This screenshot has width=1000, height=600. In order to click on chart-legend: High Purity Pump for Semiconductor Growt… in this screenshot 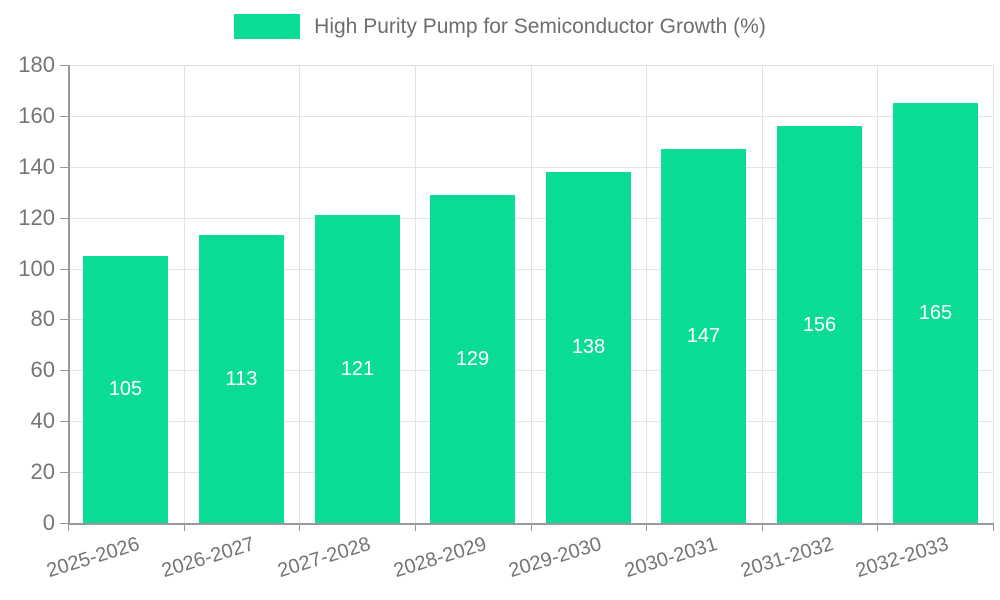, I will do `click(500, 26)`.